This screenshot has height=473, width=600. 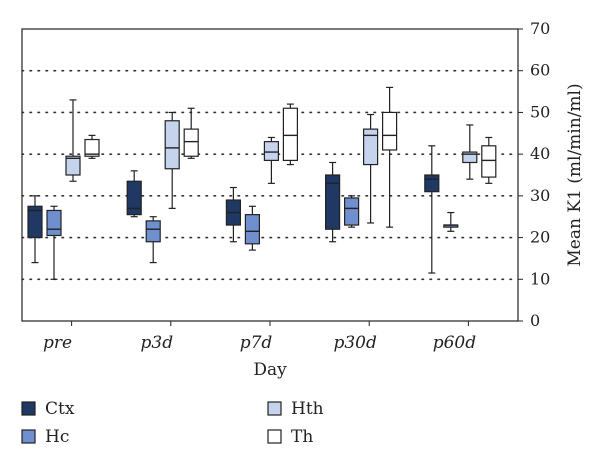 I want to click on legend: Ctx Hc Hth Th, so click(x=172, y=423).